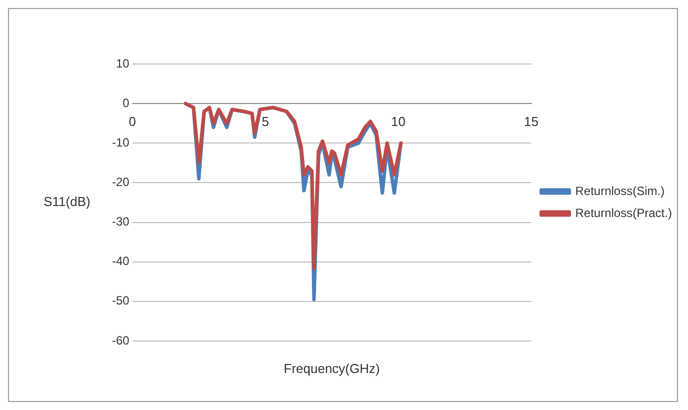  Describe the element at coordinates (121, 182) in the screenshot. I see `y-tick-label: -20` at that location.